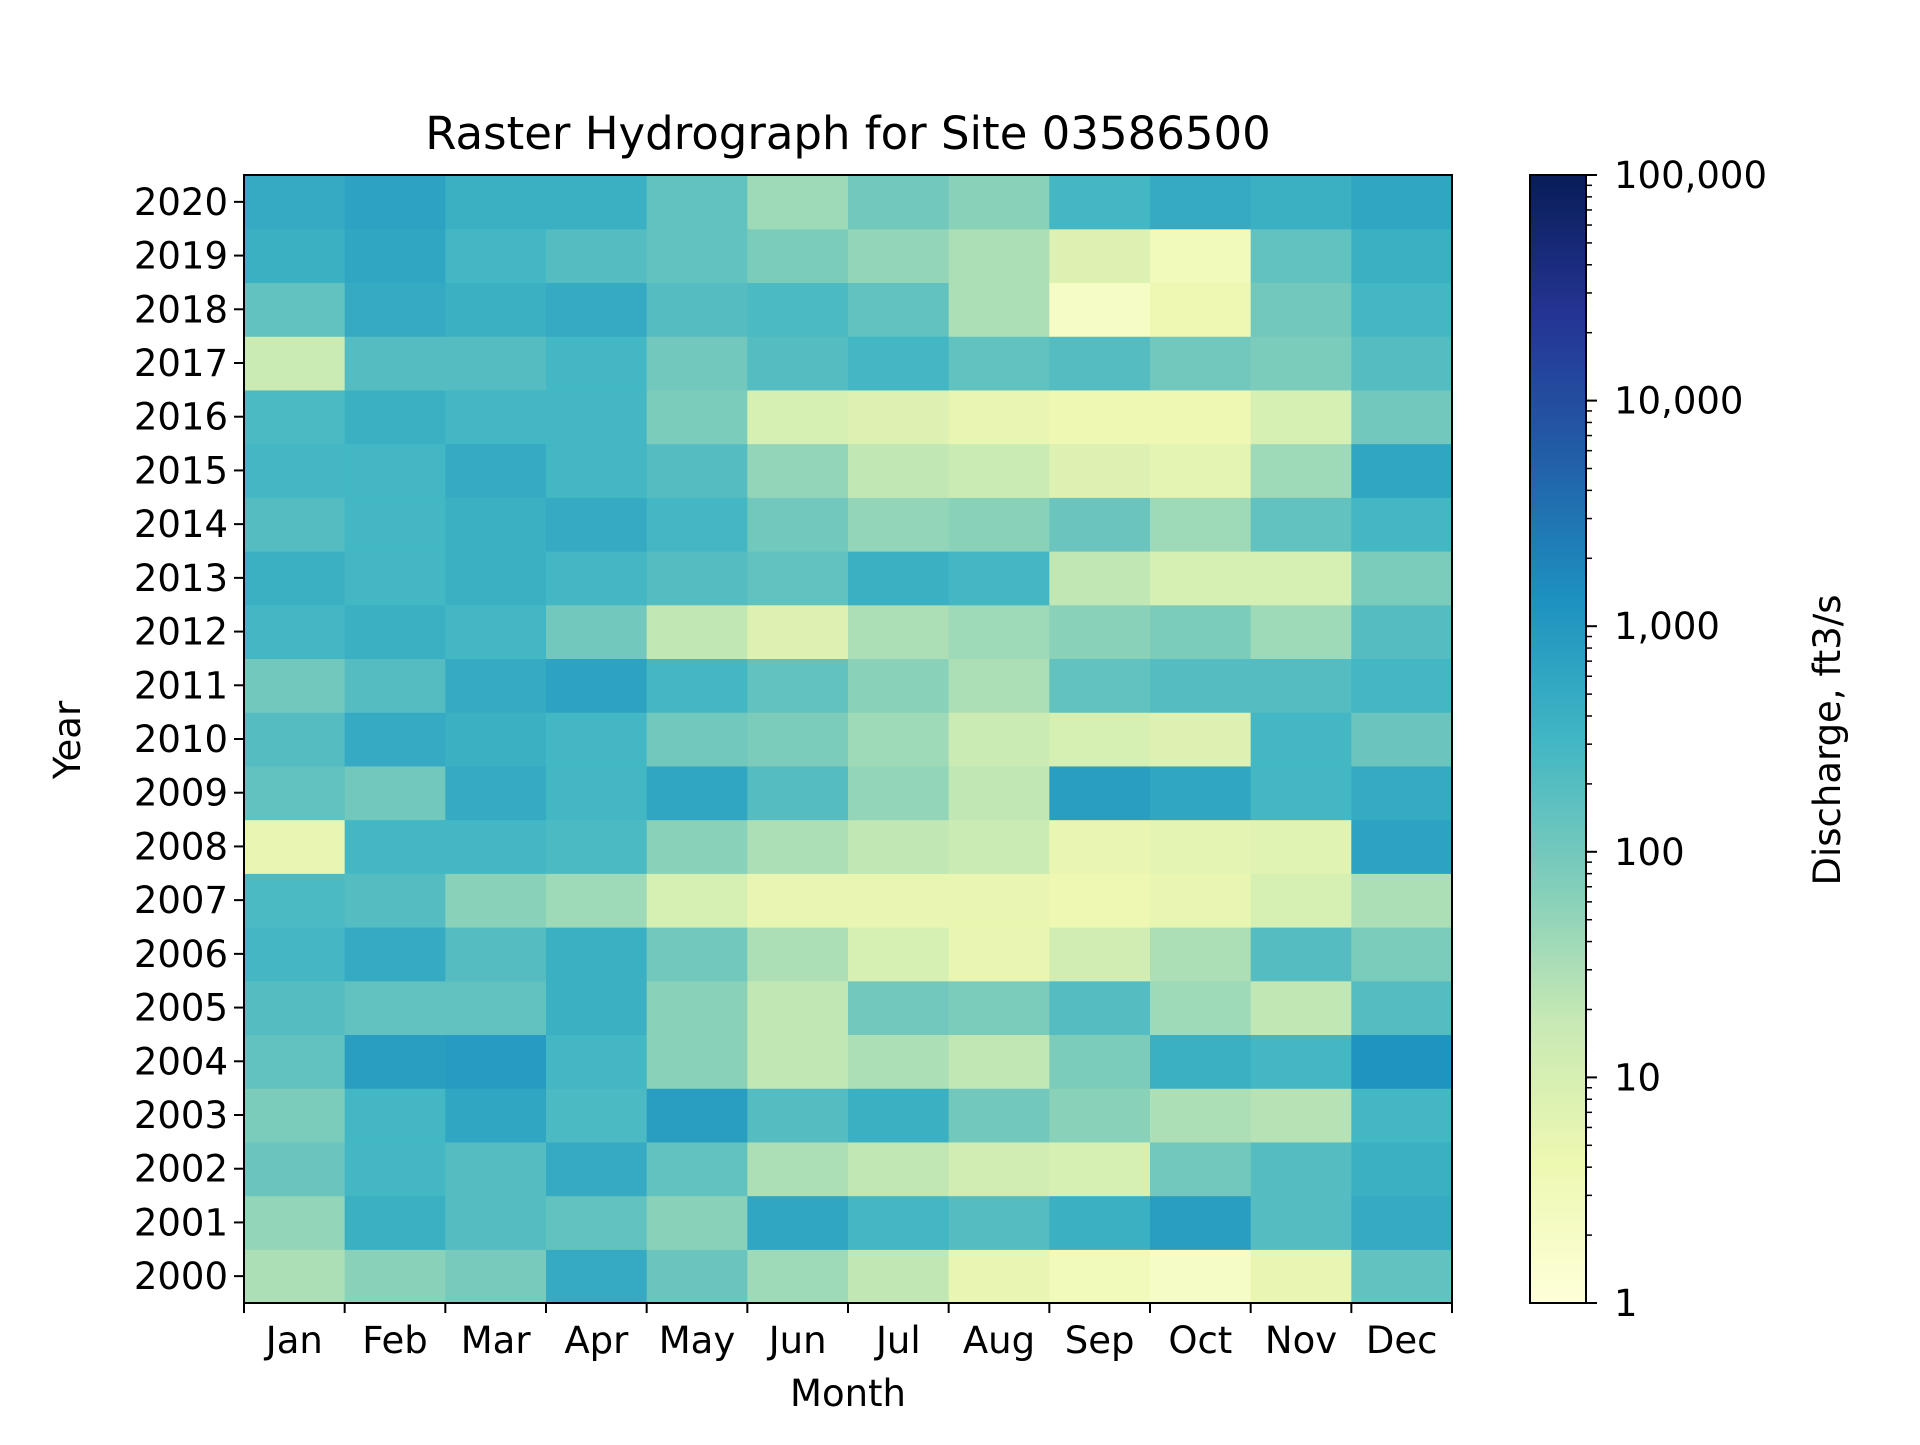 The image size is (1920, 1445). Describe the element at coordinates (1402, 793) in the screenshot. I see `heatmap-cell-2009-dec` at that location.